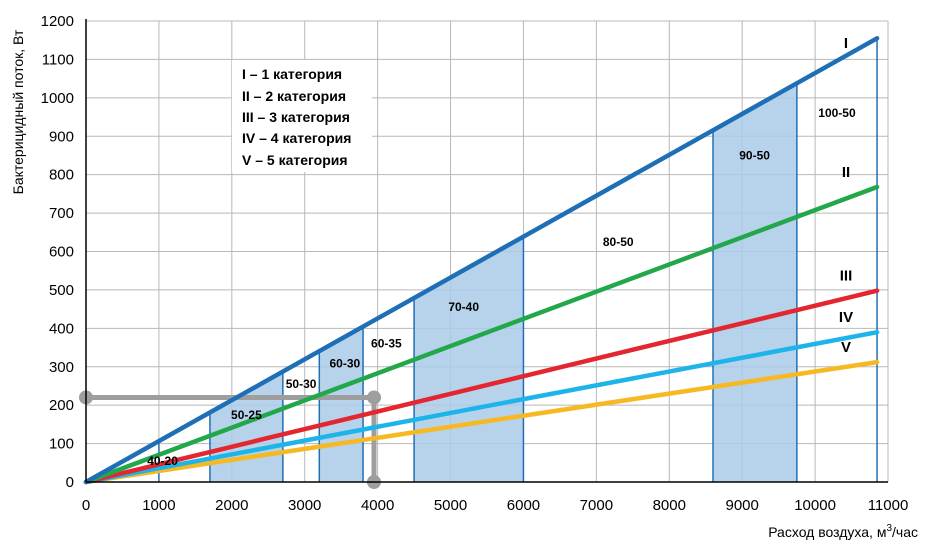 The width and height of the screenshot is (927, 544). Describe the element at coordinates (86, 505) in the screenshot. I see `x-tick-label: 0` at that location.